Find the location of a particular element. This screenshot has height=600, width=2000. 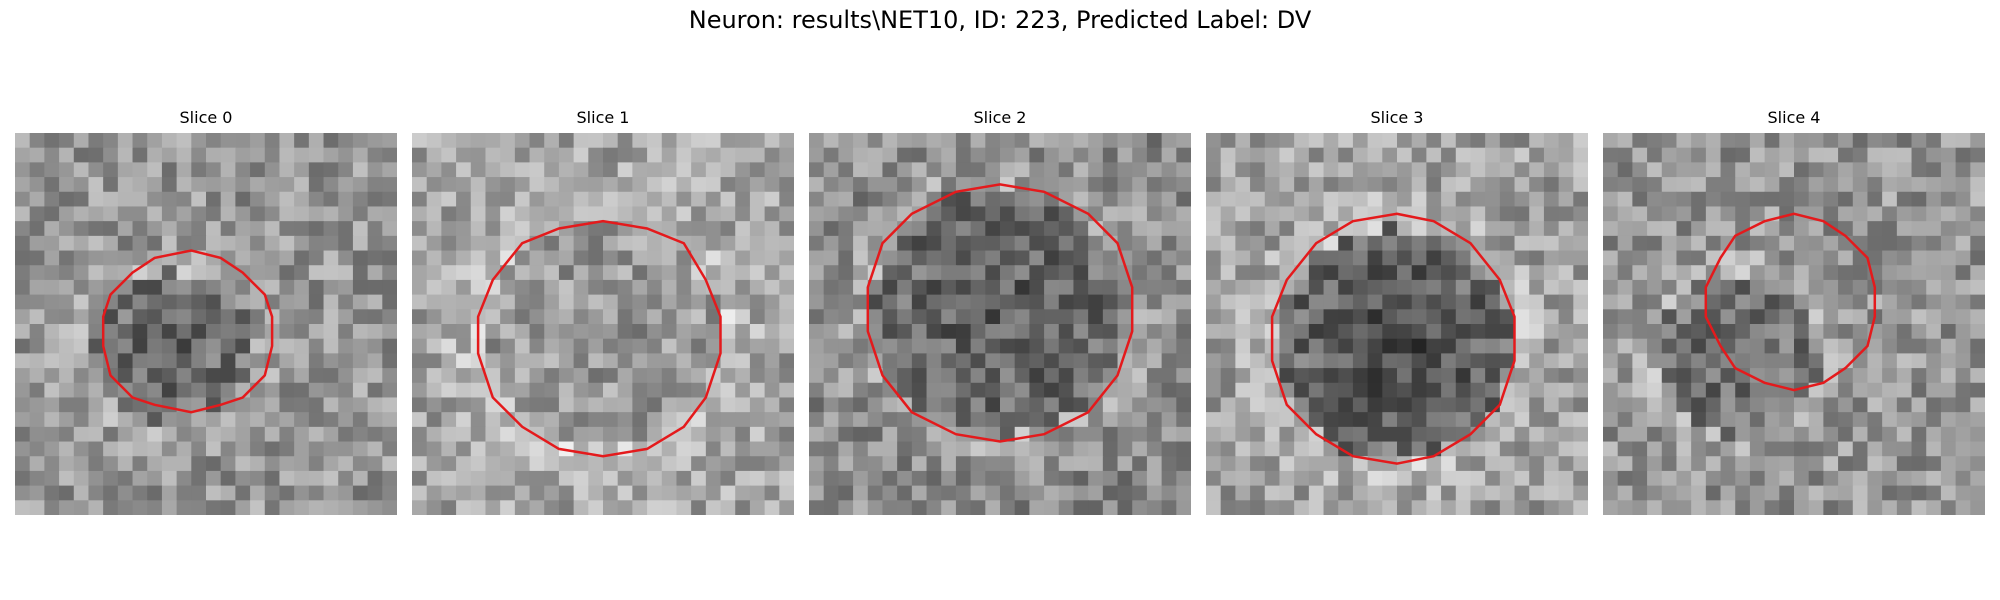

slice-title: Slice 4 is located at coordinates (1794, 117).